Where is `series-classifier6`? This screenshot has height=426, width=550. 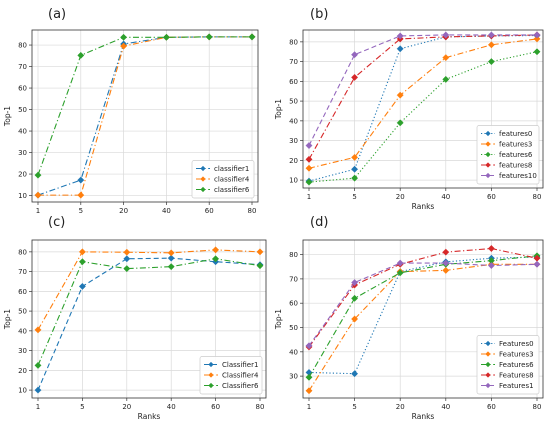 series-classifier6 is located at coordinates (145, 106).